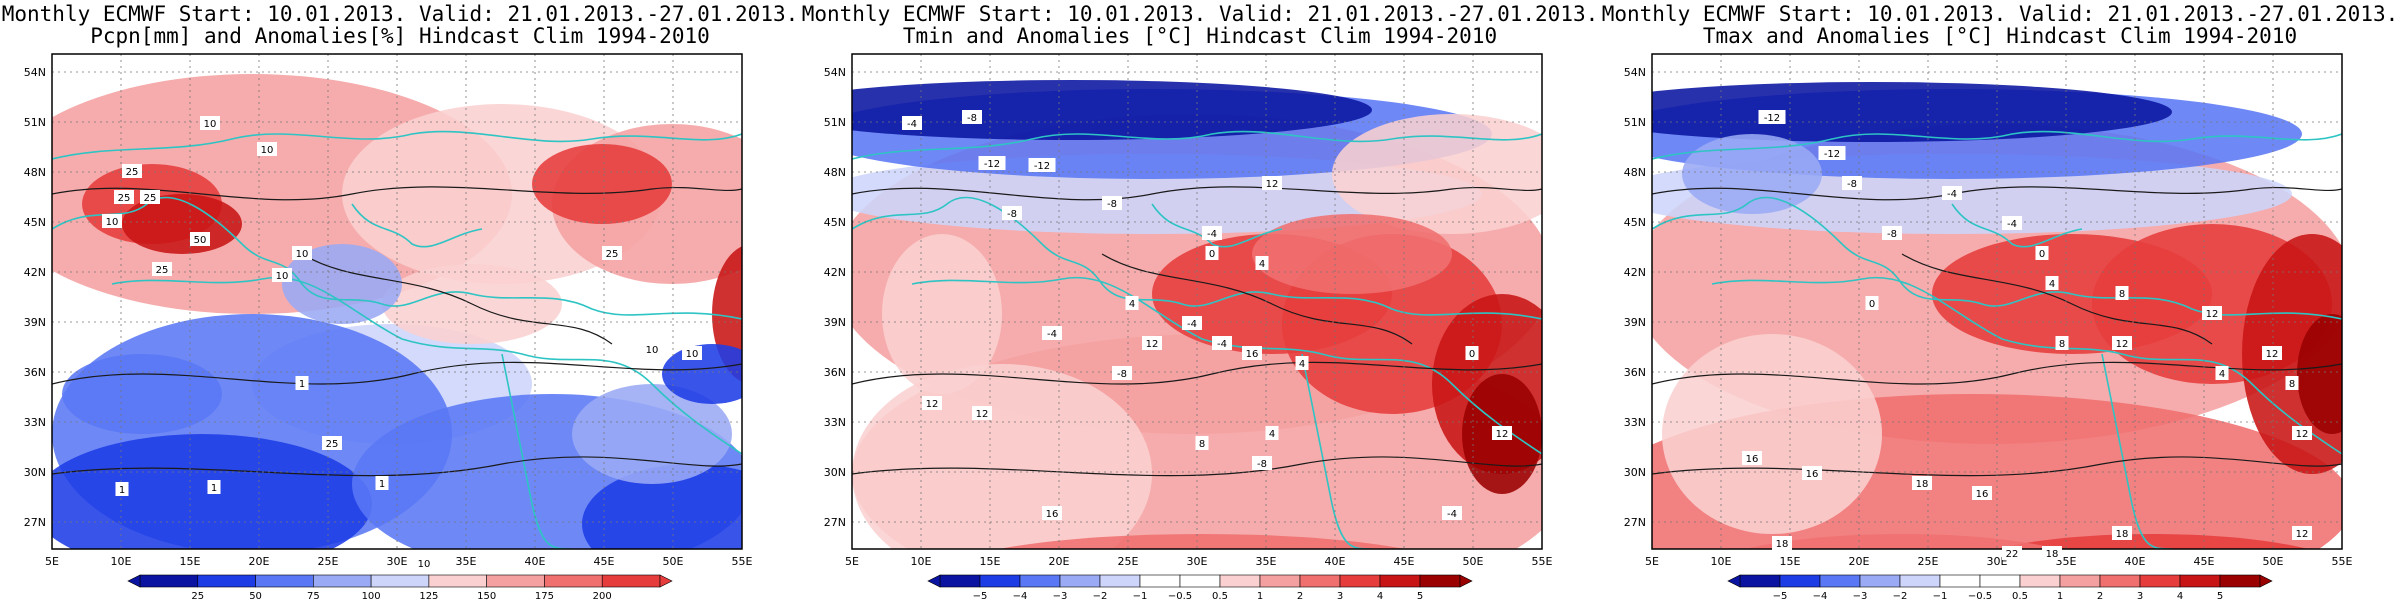 Image resolution: width=2400 pixels, height=600 pixels. What do you see at coordinates (1300, 595) in the screenshot?
I see `colorbar-tick-label: 2` at bounding box center [1300, 595].